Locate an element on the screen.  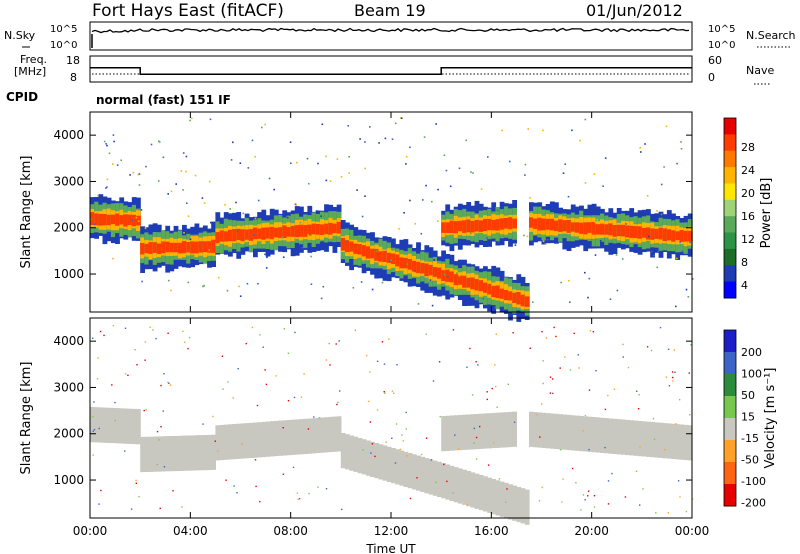
velocity-colorbar-label: Velocity [m s⁻¹] is located at coordinates (770, 418).